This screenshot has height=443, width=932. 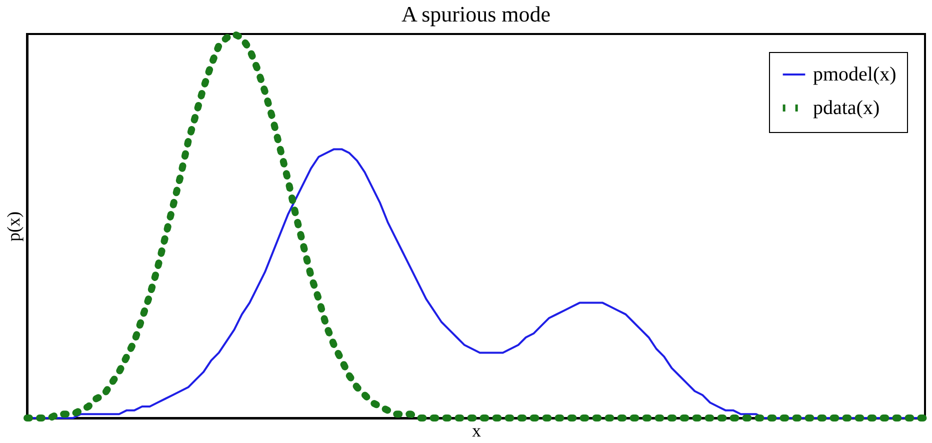 What do you see at coordinates (854, 75) in the screenshot?
I see `legend-label: pmodel(x)` at bounding box center [854, 75].